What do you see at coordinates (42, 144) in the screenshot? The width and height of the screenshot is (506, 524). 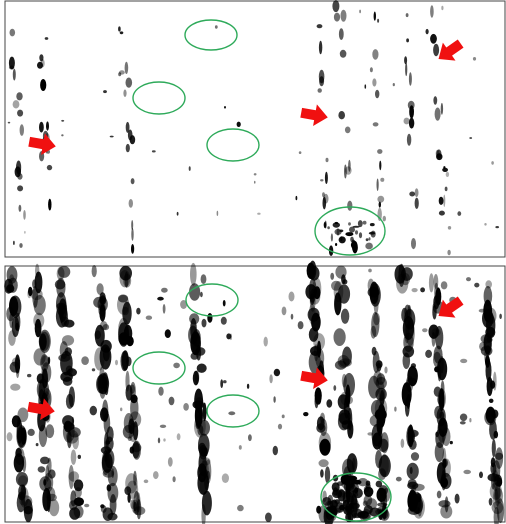 I see `arrow` at bounding box center [42, 144].